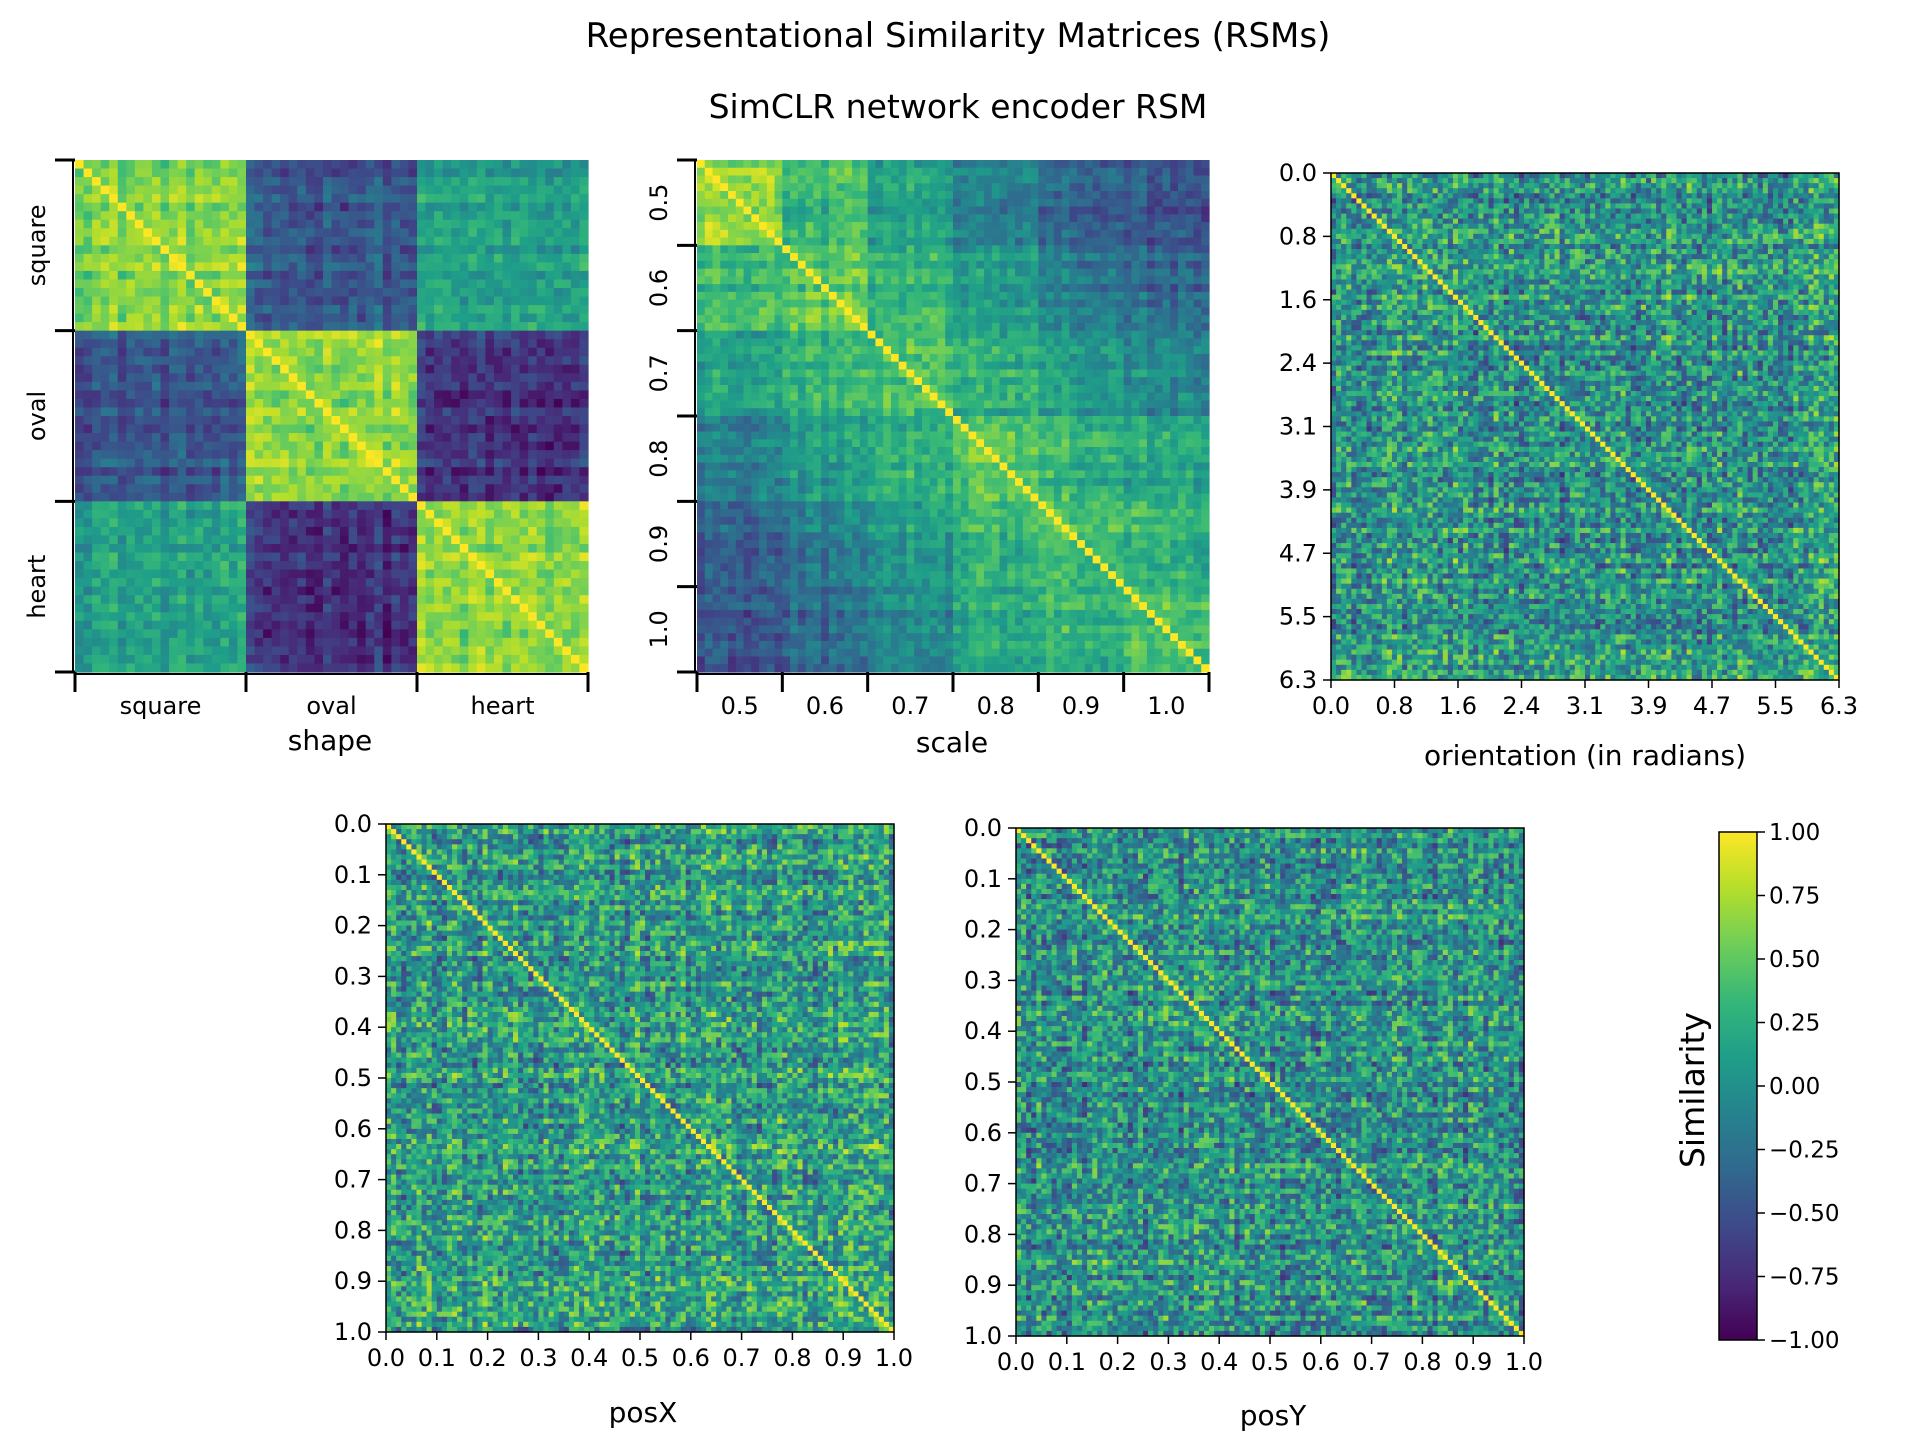 Image resolution: width=1916 pixels, height=1452 pixels. What do you see at coordinates (1394, 706) in the screenshot?
I see `orientation-x-tick-label: 0.8` at bounding box center [1394, 706].